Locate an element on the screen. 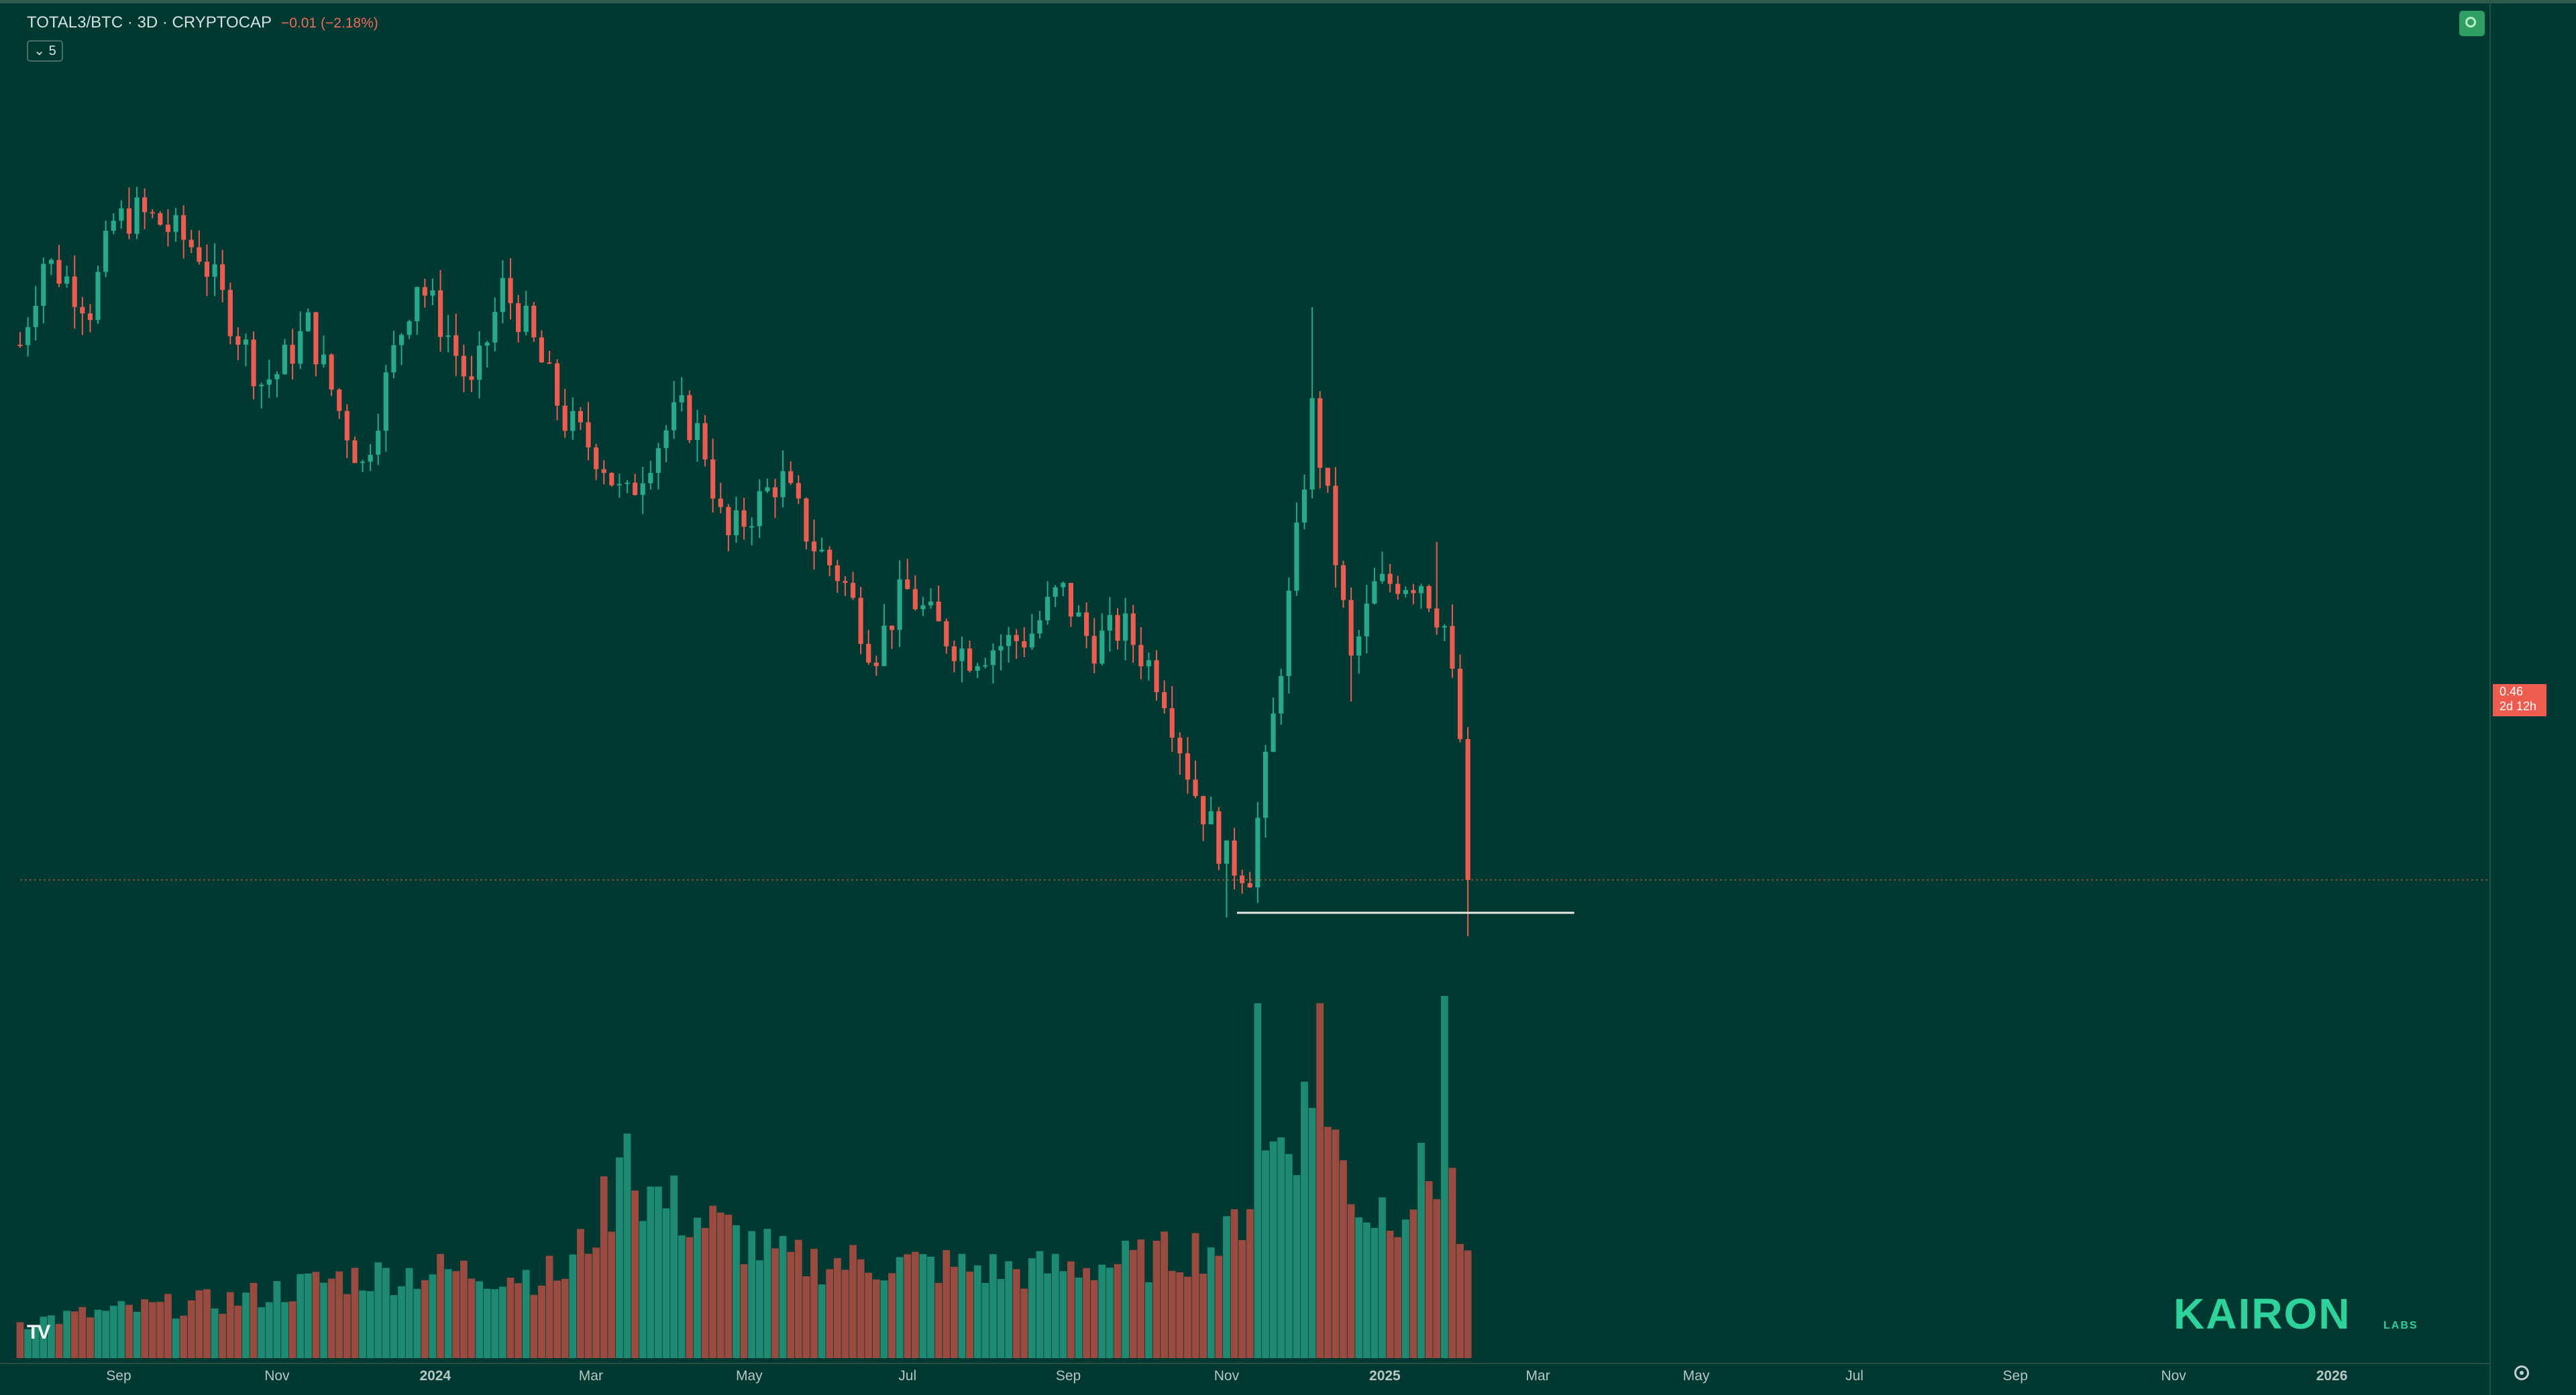 The height and width of the screenshot is (1395, 2576). x-tick-label: May is located at coordinates (749, 1376).